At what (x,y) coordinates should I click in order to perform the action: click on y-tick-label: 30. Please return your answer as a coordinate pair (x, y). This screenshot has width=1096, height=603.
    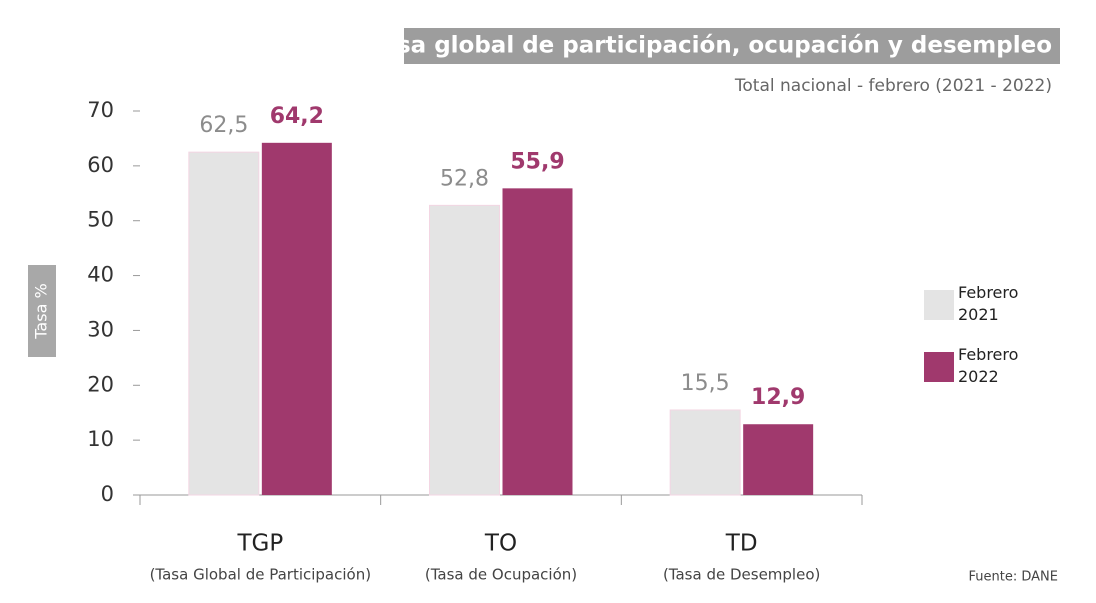
    Looking at the image, I should click on (100, 329).